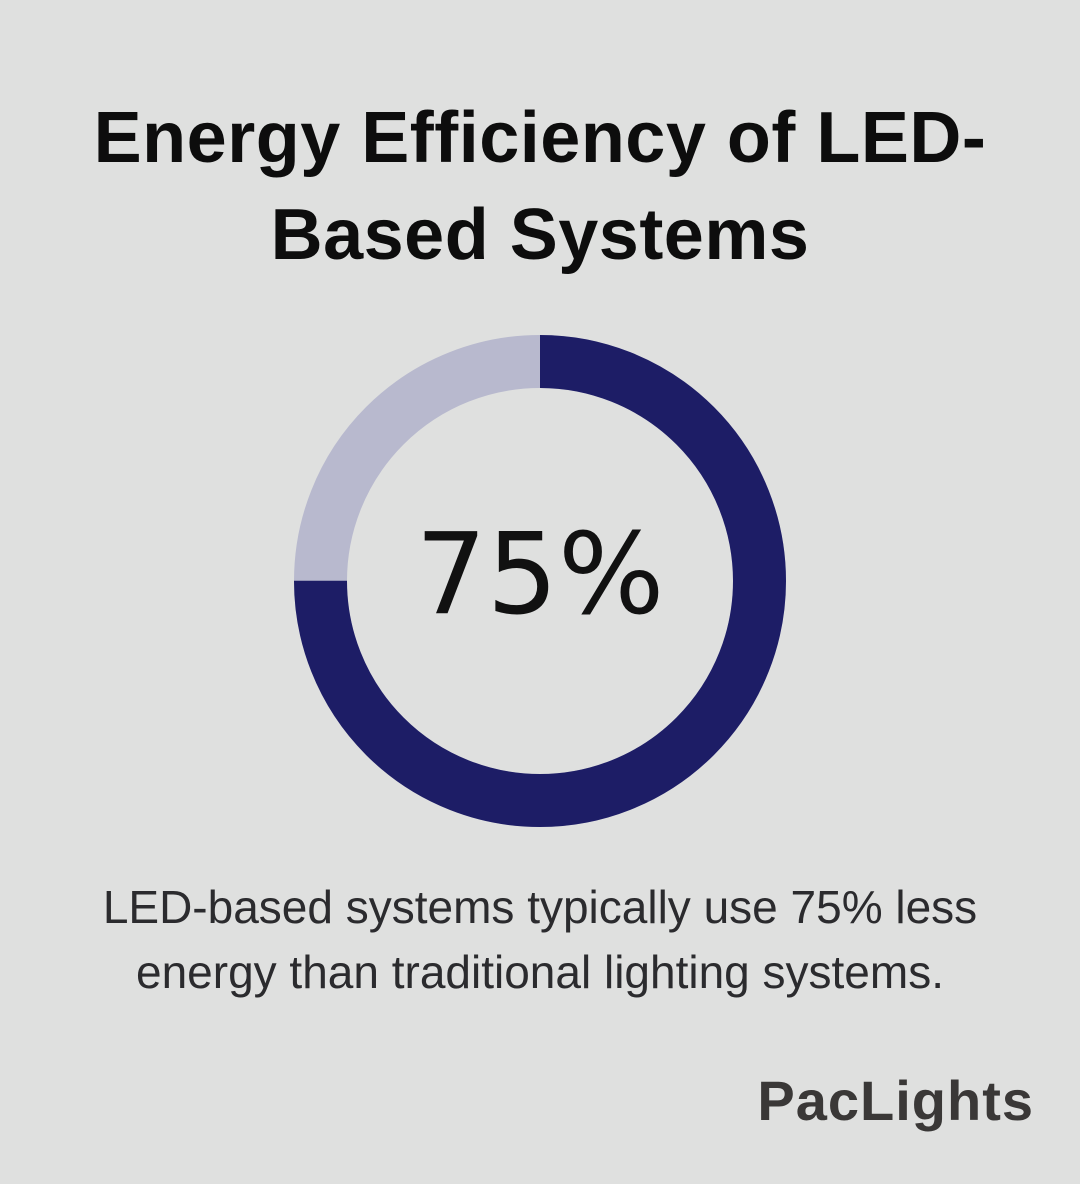 The height and width of the screenshot is (1184, 1080). What do you see at coordinates (540, 575) in the screenshot?
I see `donut-center-label: 75%` at bounding box center [540, 575].